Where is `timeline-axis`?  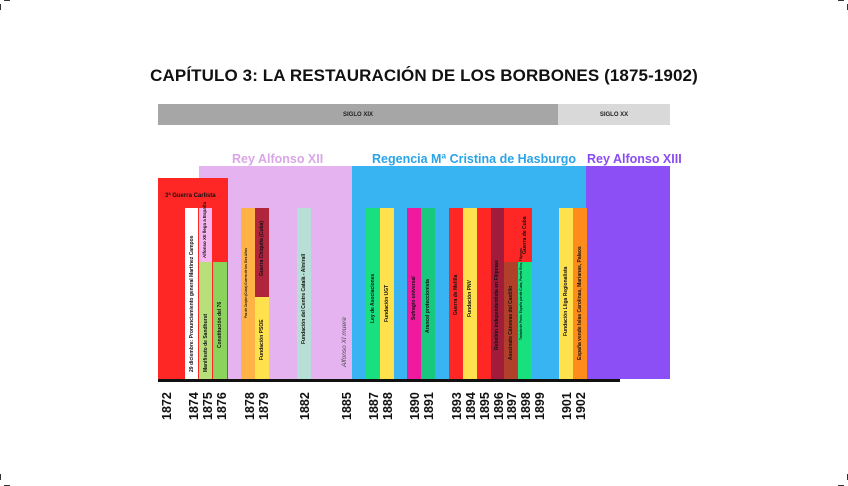 timeline-axis is located at coordinates (389, 380).